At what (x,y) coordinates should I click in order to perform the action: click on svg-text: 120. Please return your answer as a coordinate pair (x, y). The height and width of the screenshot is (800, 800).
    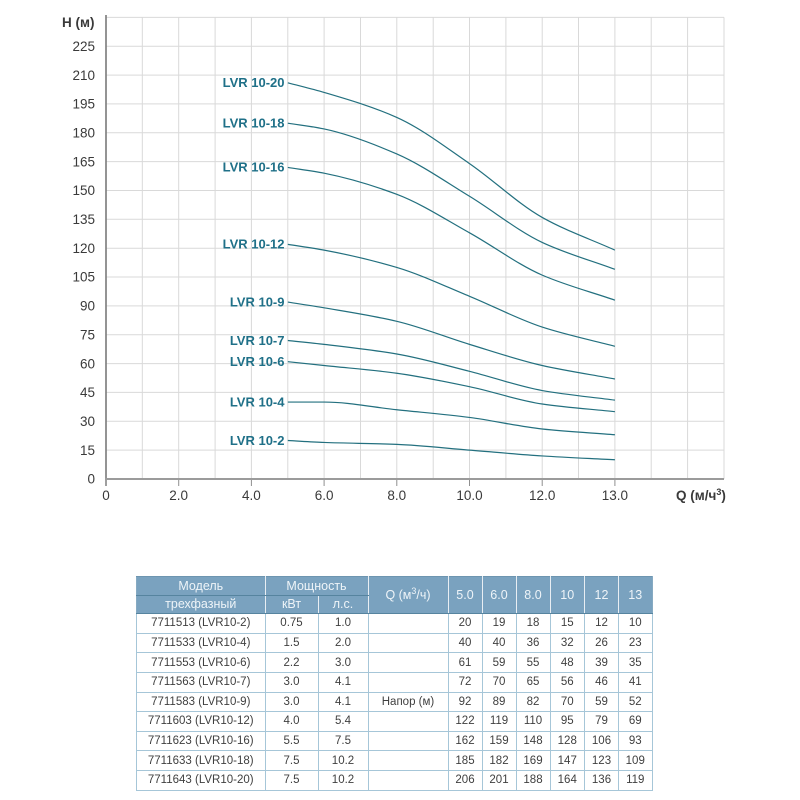
    Looking at the image, I should click on (83, 248).